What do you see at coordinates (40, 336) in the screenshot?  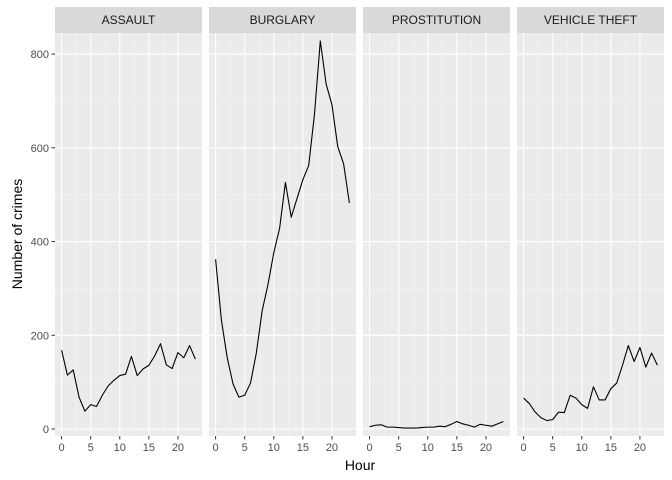 I see `y-tick-label: 200` at bounding box center [40, 336].